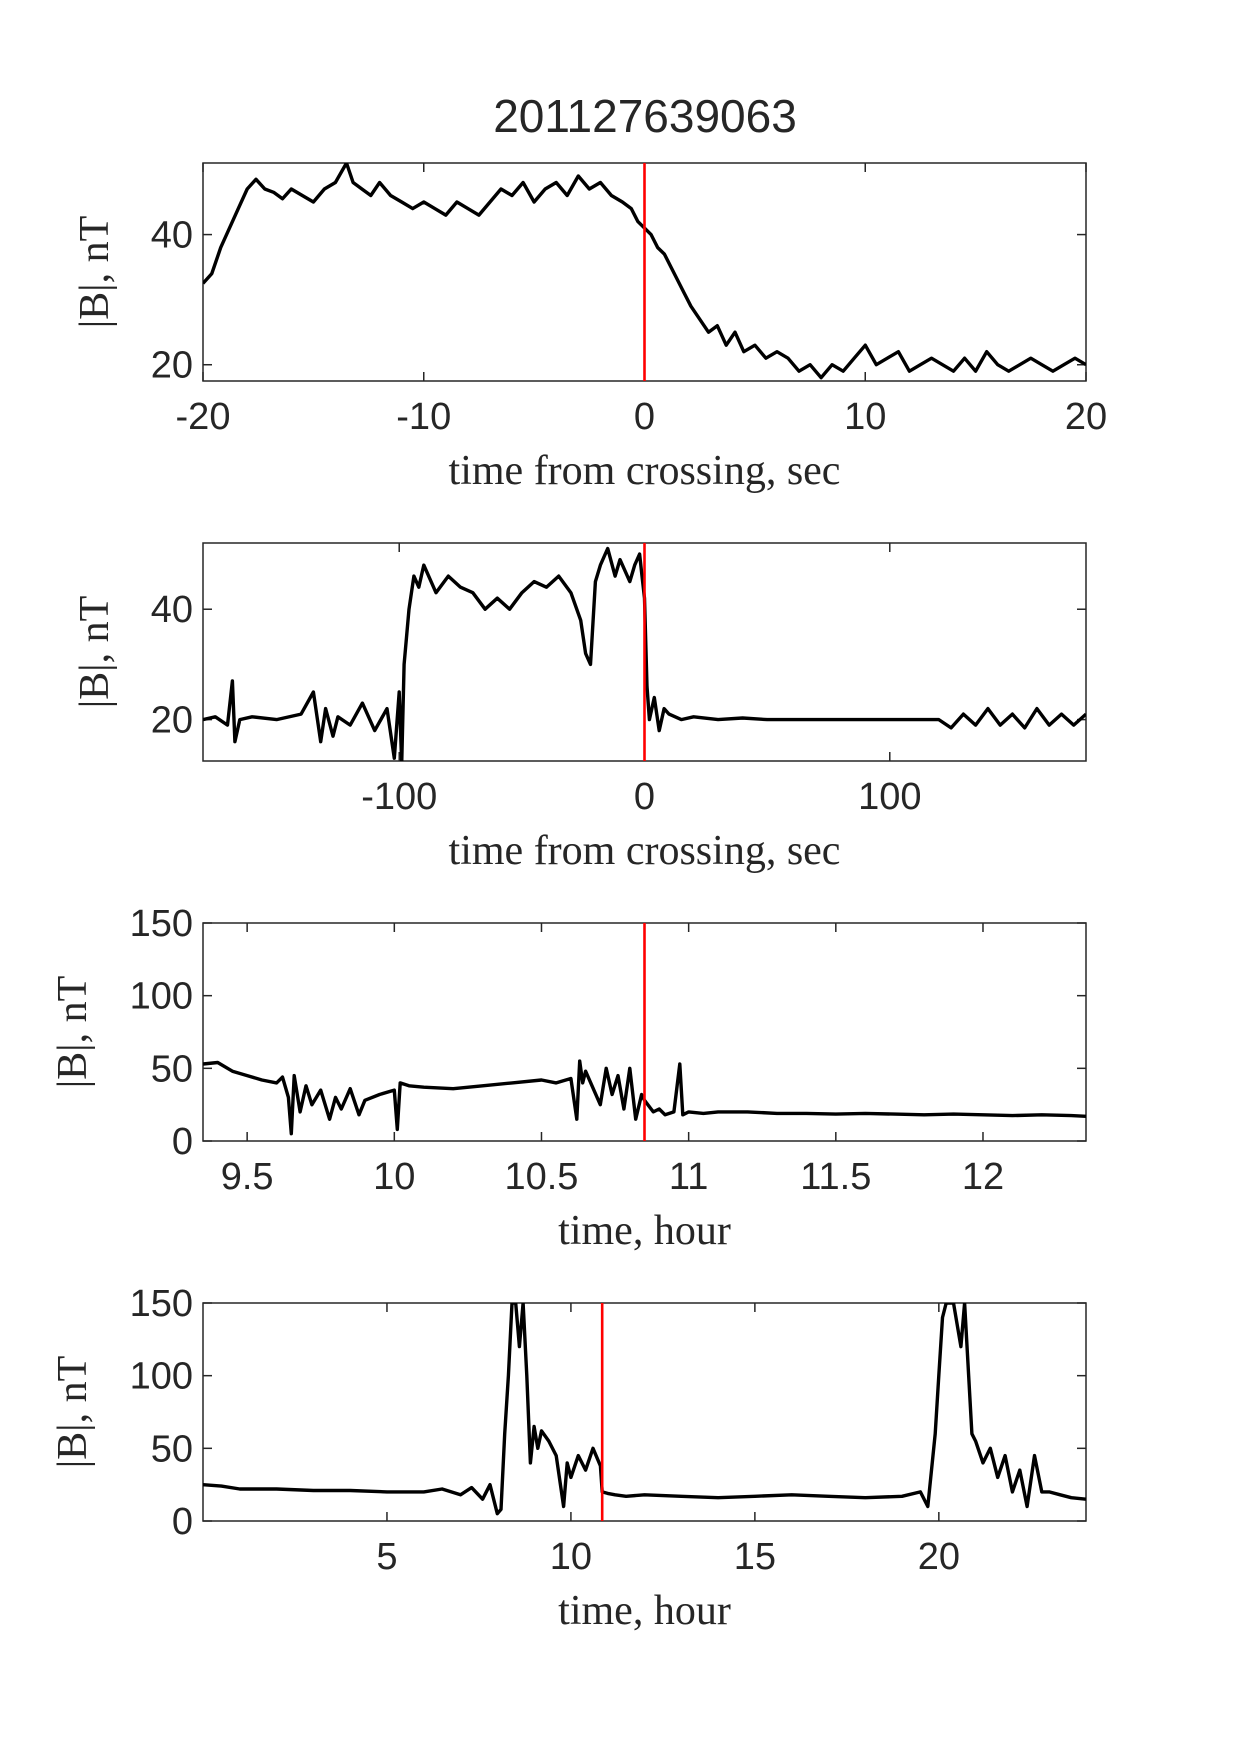 The height and width of the screenshot is (1755, 1240). I want to click on x-tick-label: 9.5, so click(247, 1177).